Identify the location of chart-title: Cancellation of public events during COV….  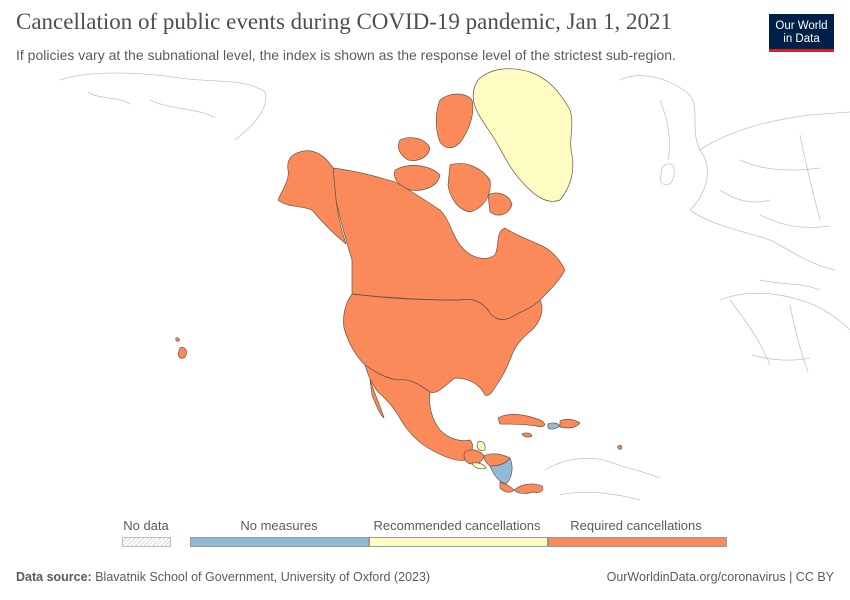
(344, 21).